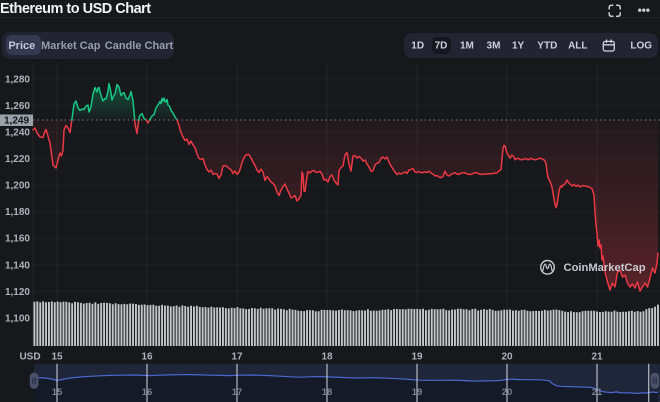  What do you see at coordinates (605, 268) in the screenshot?
I see `svg-text: CoinMarketCap` at bounding box center [605, 268].